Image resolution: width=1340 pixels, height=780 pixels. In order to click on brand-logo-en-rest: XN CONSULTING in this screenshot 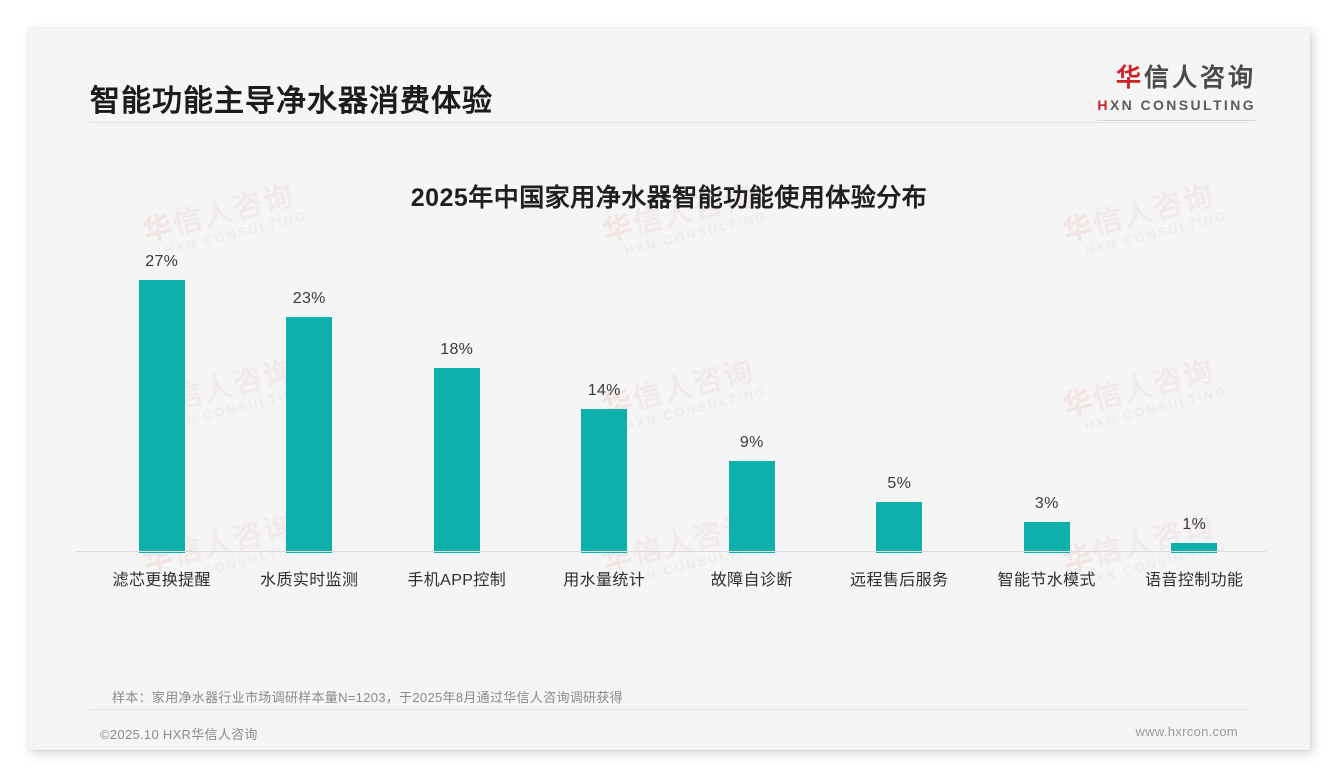, I will do `click(1182, 105)`.